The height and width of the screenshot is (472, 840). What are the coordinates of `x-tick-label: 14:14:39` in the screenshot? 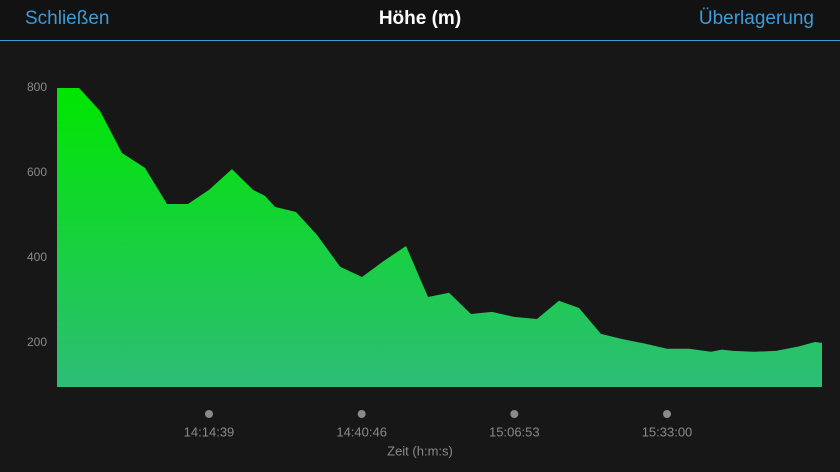 It's located at (209, 431).